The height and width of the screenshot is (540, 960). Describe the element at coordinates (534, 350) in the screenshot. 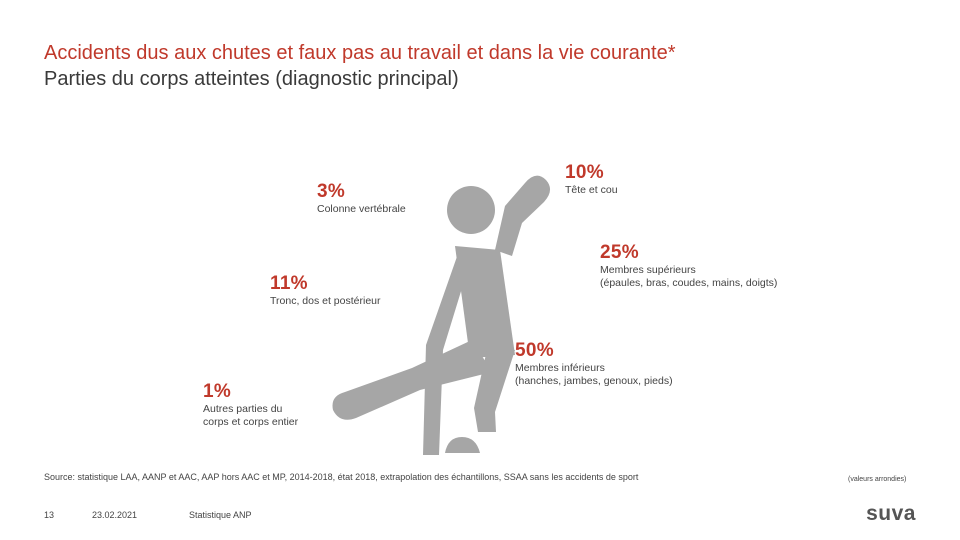

I see `part-lower-percent: 50%` at that location.